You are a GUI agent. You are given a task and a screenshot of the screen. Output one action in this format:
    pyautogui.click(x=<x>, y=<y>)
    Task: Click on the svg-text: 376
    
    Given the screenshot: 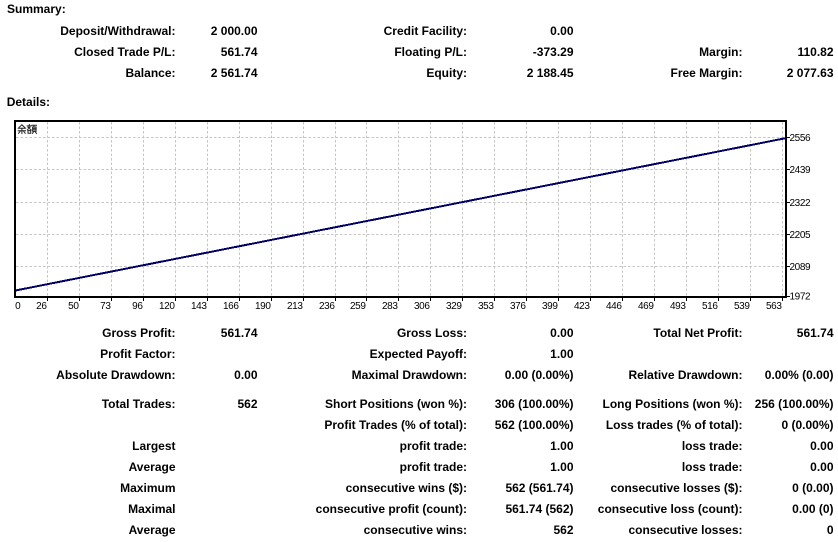 What is the action you would take?
    pyautogui.click(x=518, y=306)
    